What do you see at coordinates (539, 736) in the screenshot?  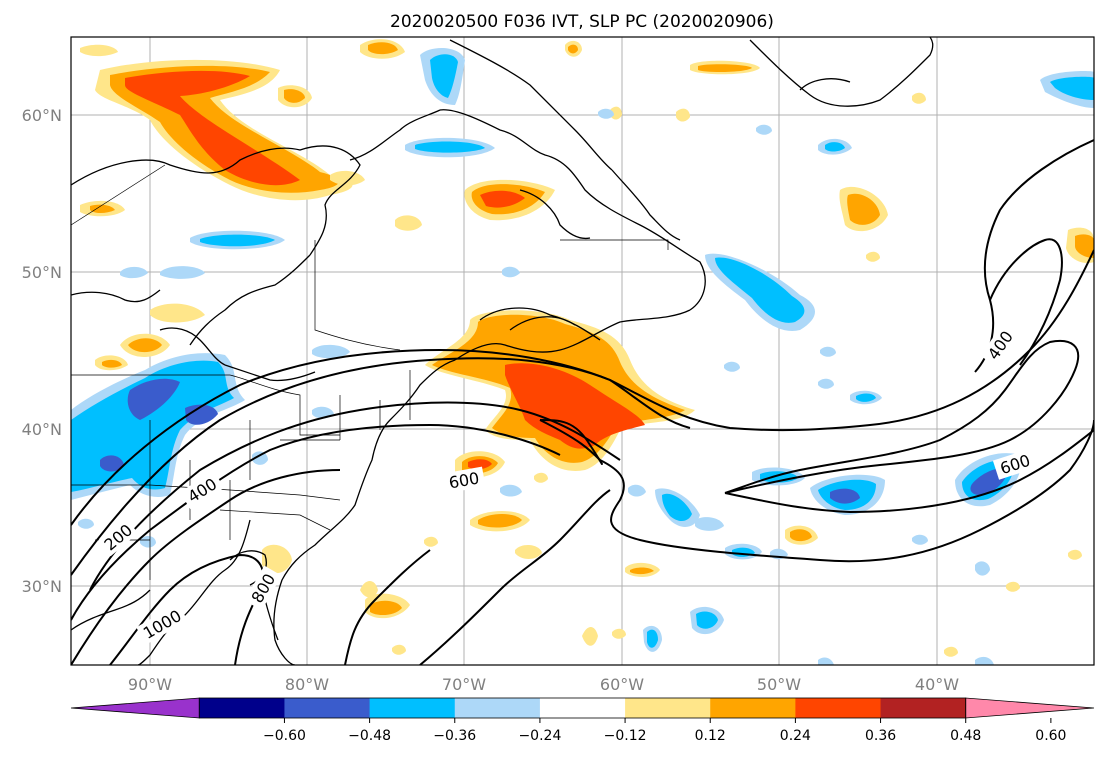 I see `colorbar-tick-label: −0.24` at bounding box center [539, 736].